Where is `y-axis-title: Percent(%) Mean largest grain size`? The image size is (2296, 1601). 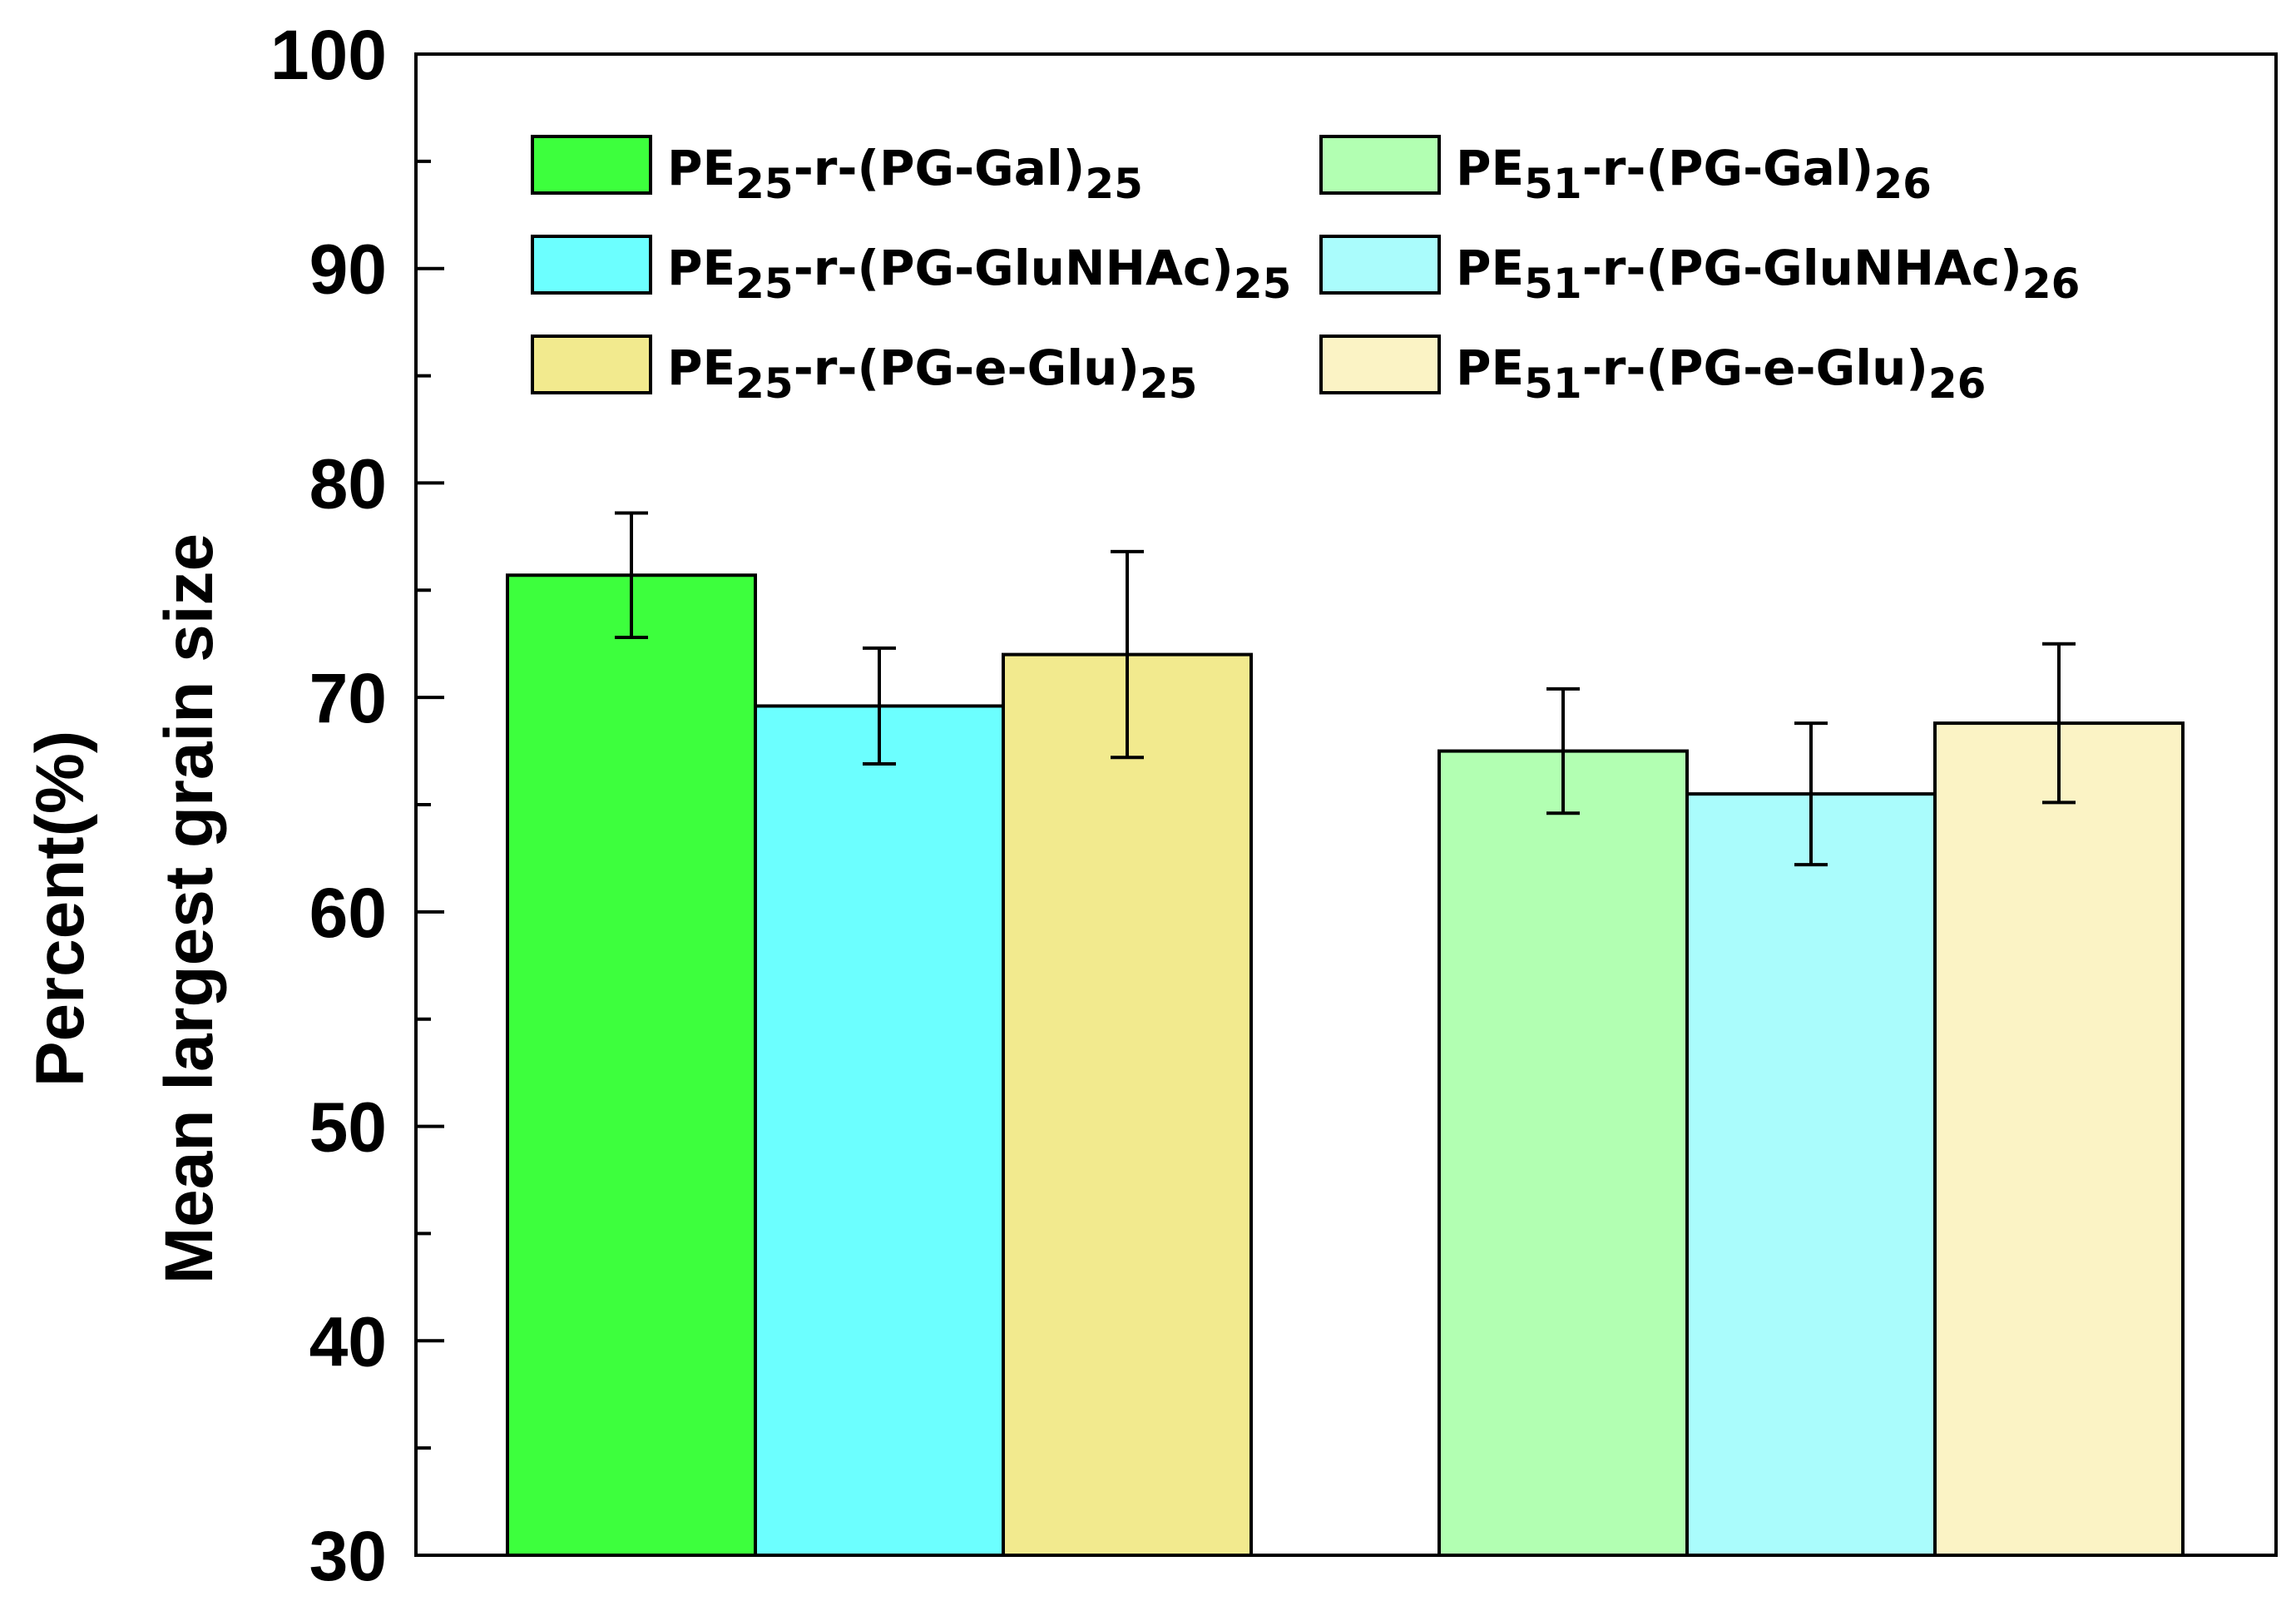 y-axis-title: Percent(%) Mean largest grain size is located at coordinates (124, 909).